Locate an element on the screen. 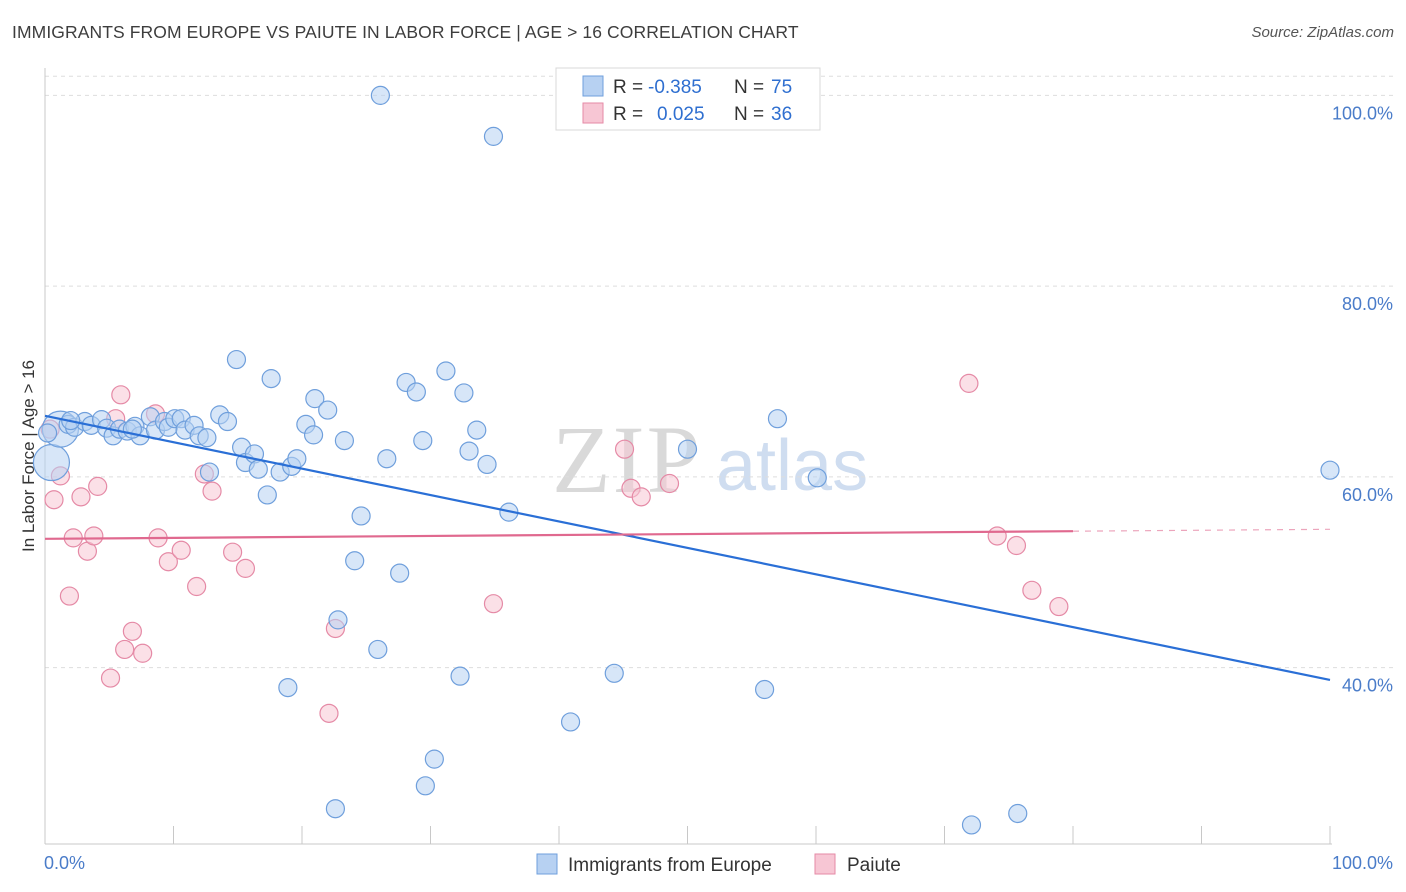 The height and width of the screenshot is (892, 1406). legend-r-label-paiute: R = is located at coordinates (628, 114).